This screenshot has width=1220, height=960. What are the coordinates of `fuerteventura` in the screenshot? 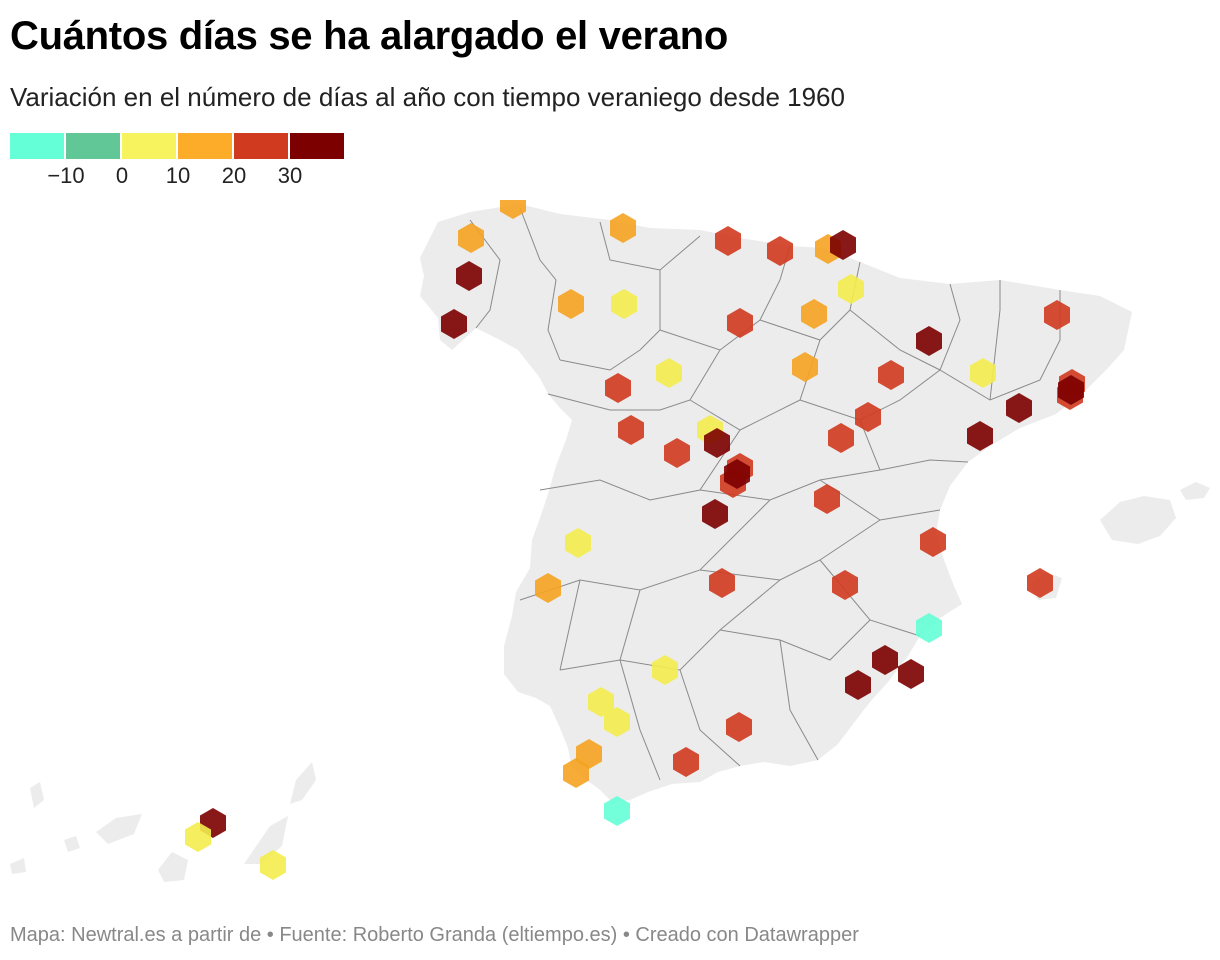 It's located at (266, 840).